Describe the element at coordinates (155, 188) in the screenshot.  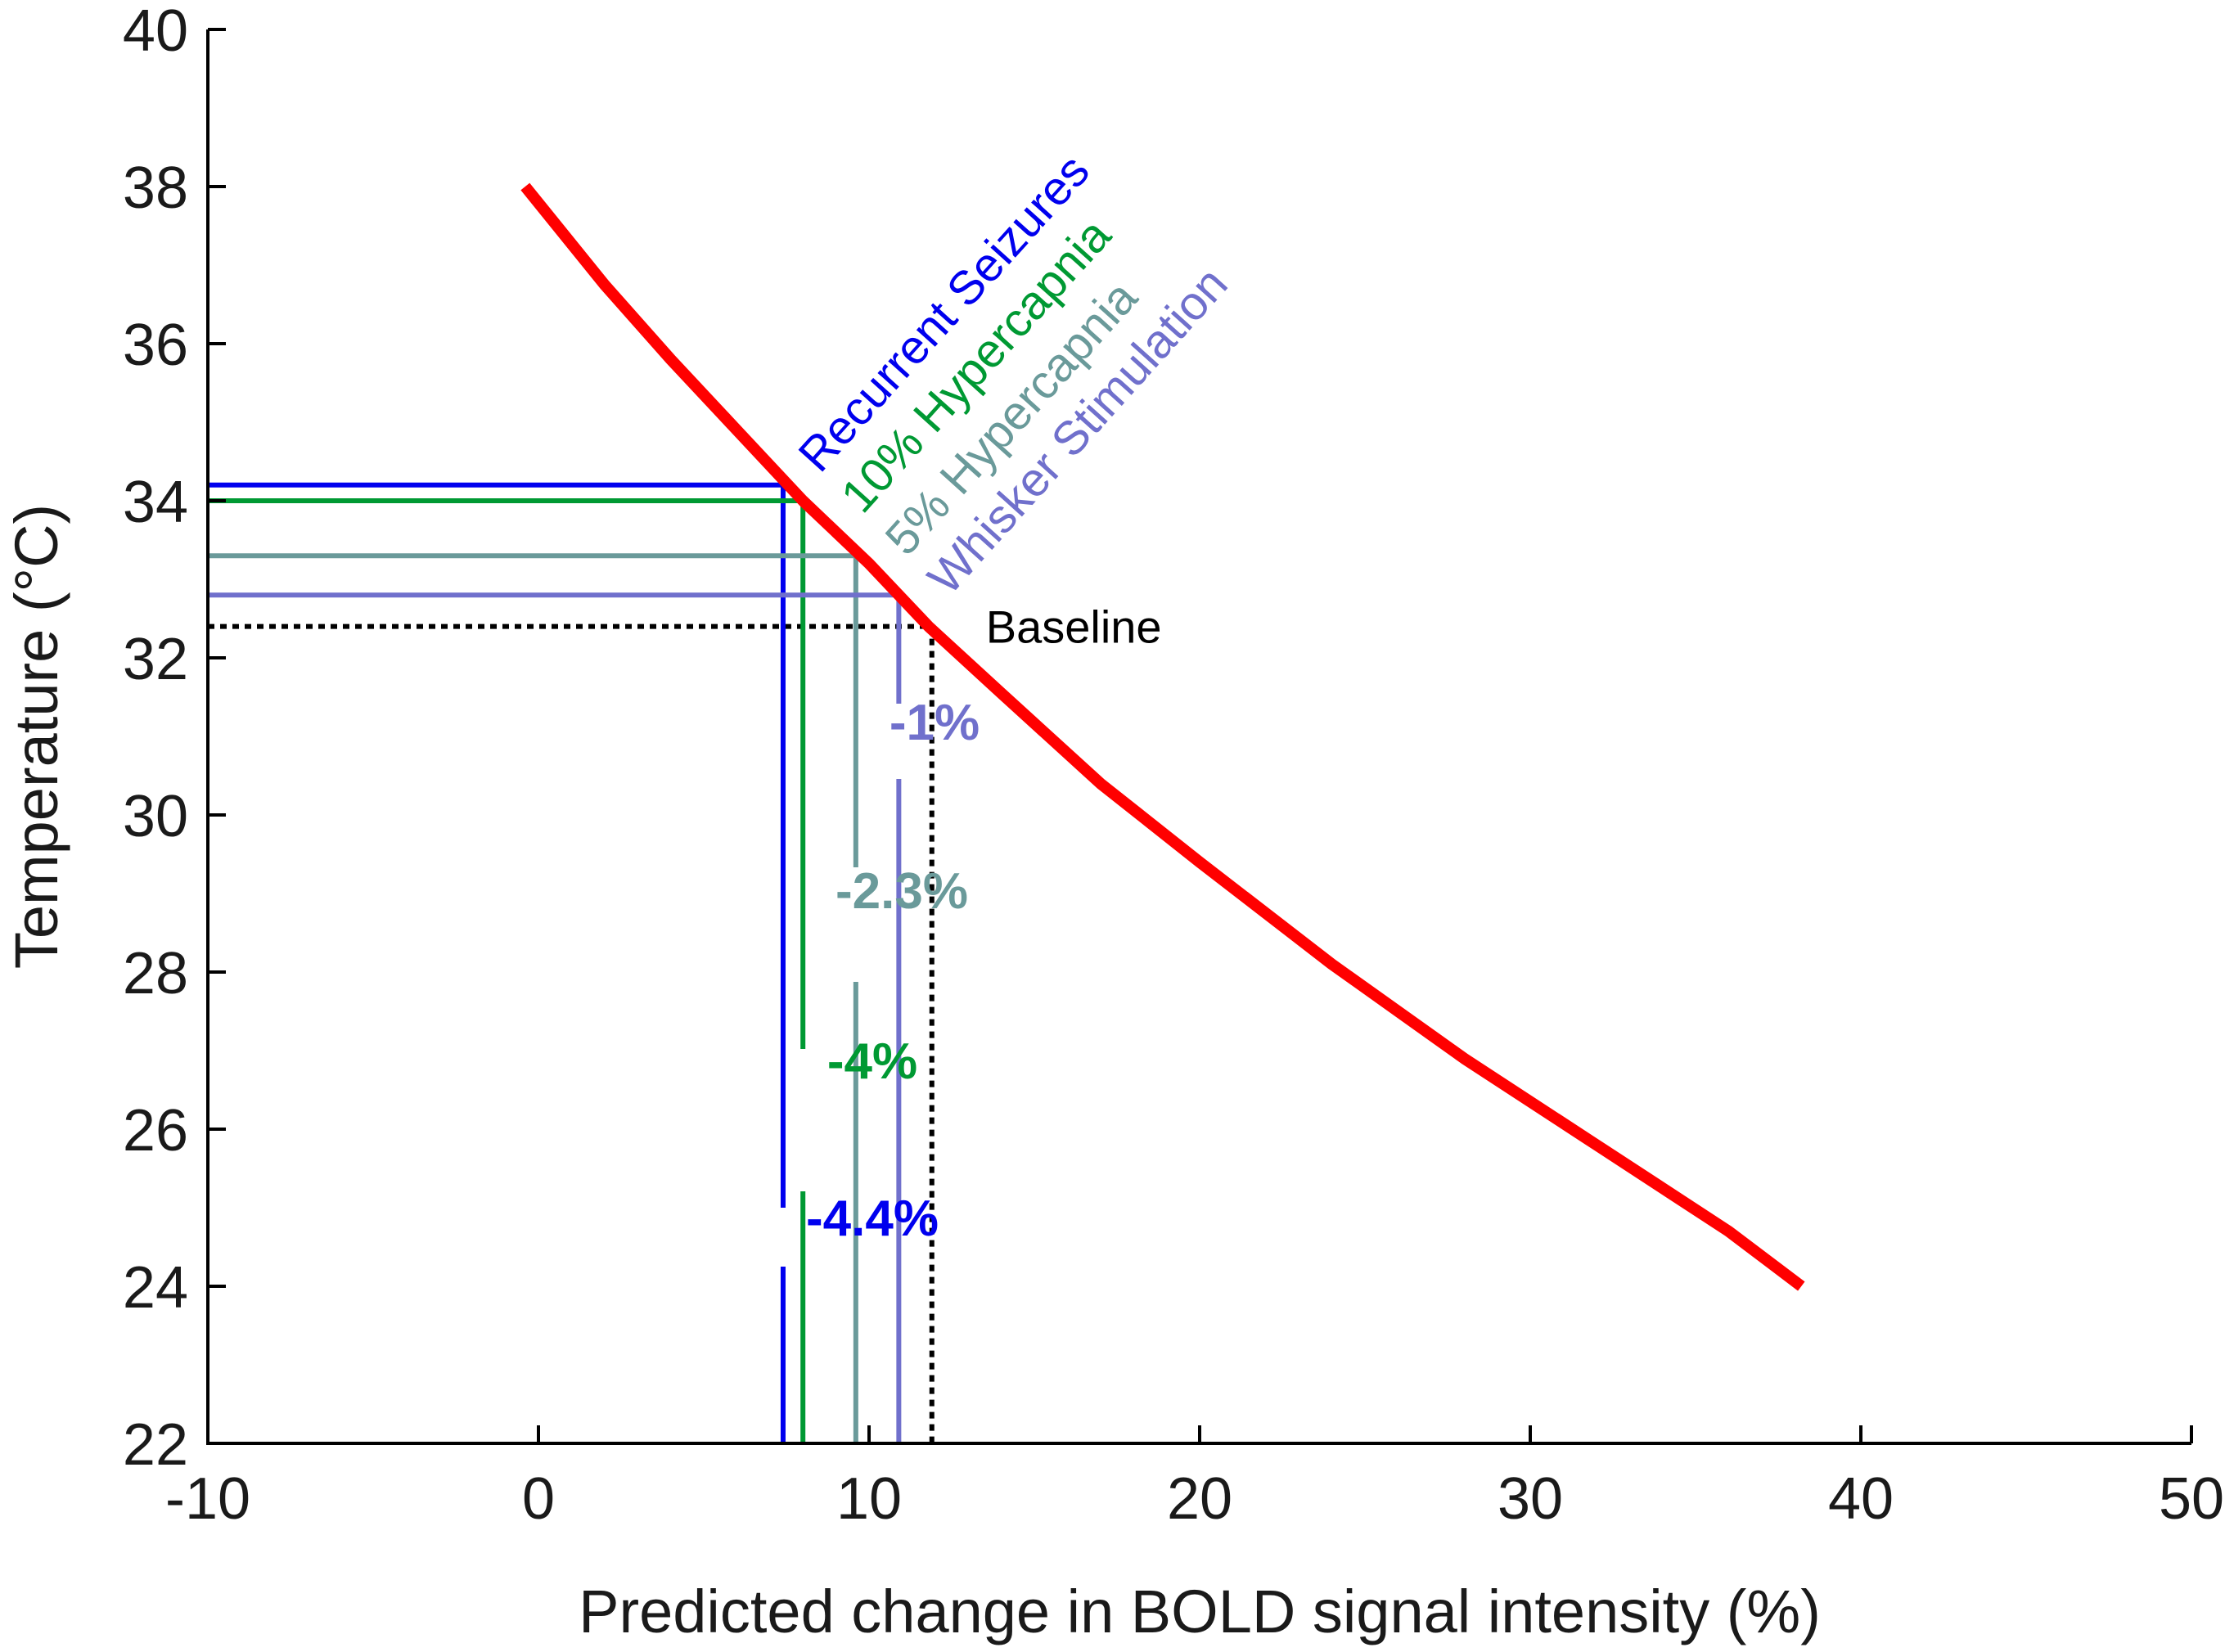
I see `y-tick-label: 38` at that location.